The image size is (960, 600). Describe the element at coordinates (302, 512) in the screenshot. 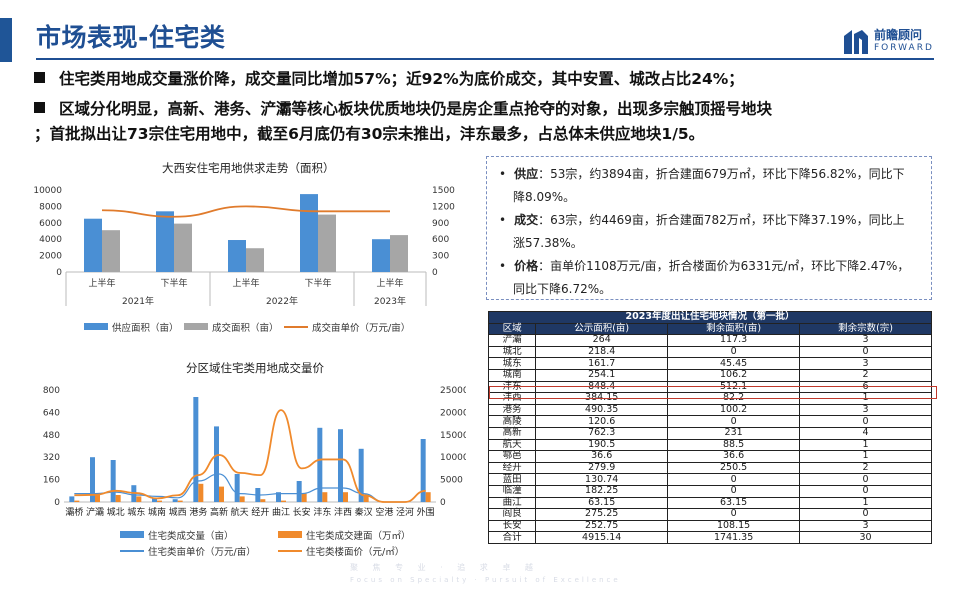

I see `x-tick-label: 长安` at that location.